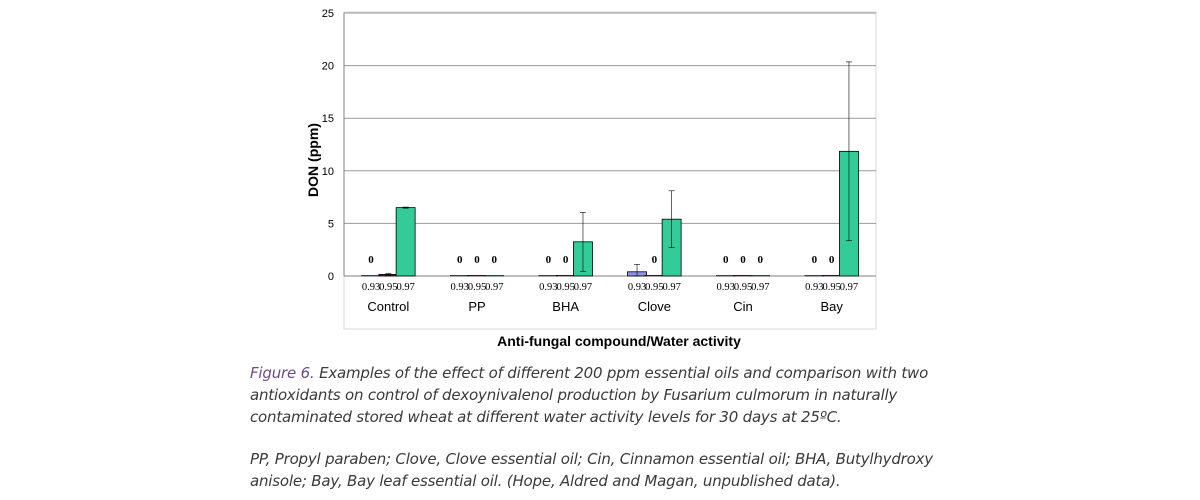 Image resolution: width=1200 pixels, height=500 pixels. Describe the element at coordinates (477, 276) in the screenshot. I see `bar-pp-0.95` at that location.